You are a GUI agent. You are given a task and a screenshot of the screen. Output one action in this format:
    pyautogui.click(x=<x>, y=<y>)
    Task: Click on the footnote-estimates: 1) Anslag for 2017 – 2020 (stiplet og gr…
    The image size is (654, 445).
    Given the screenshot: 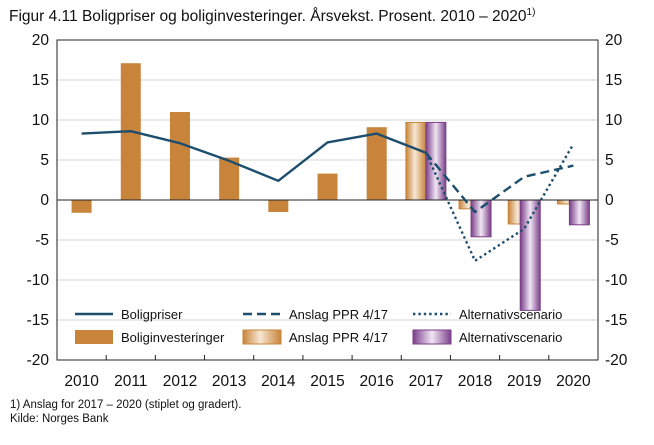 What is the action you would take?
    pyautogui.click(x=126, y=405)
    